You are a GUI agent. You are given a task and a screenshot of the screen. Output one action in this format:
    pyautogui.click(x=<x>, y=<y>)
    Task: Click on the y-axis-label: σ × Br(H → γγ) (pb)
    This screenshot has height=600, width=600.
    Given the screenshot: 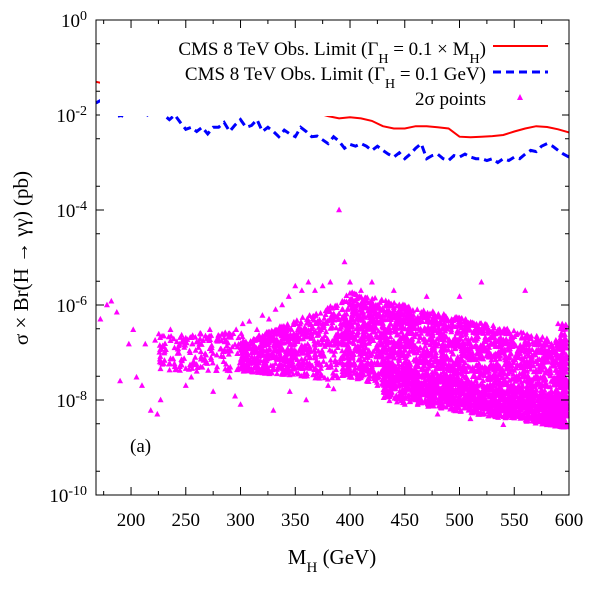 What is the action you would take?
    pyautogui.click(x=21, y=258)
    